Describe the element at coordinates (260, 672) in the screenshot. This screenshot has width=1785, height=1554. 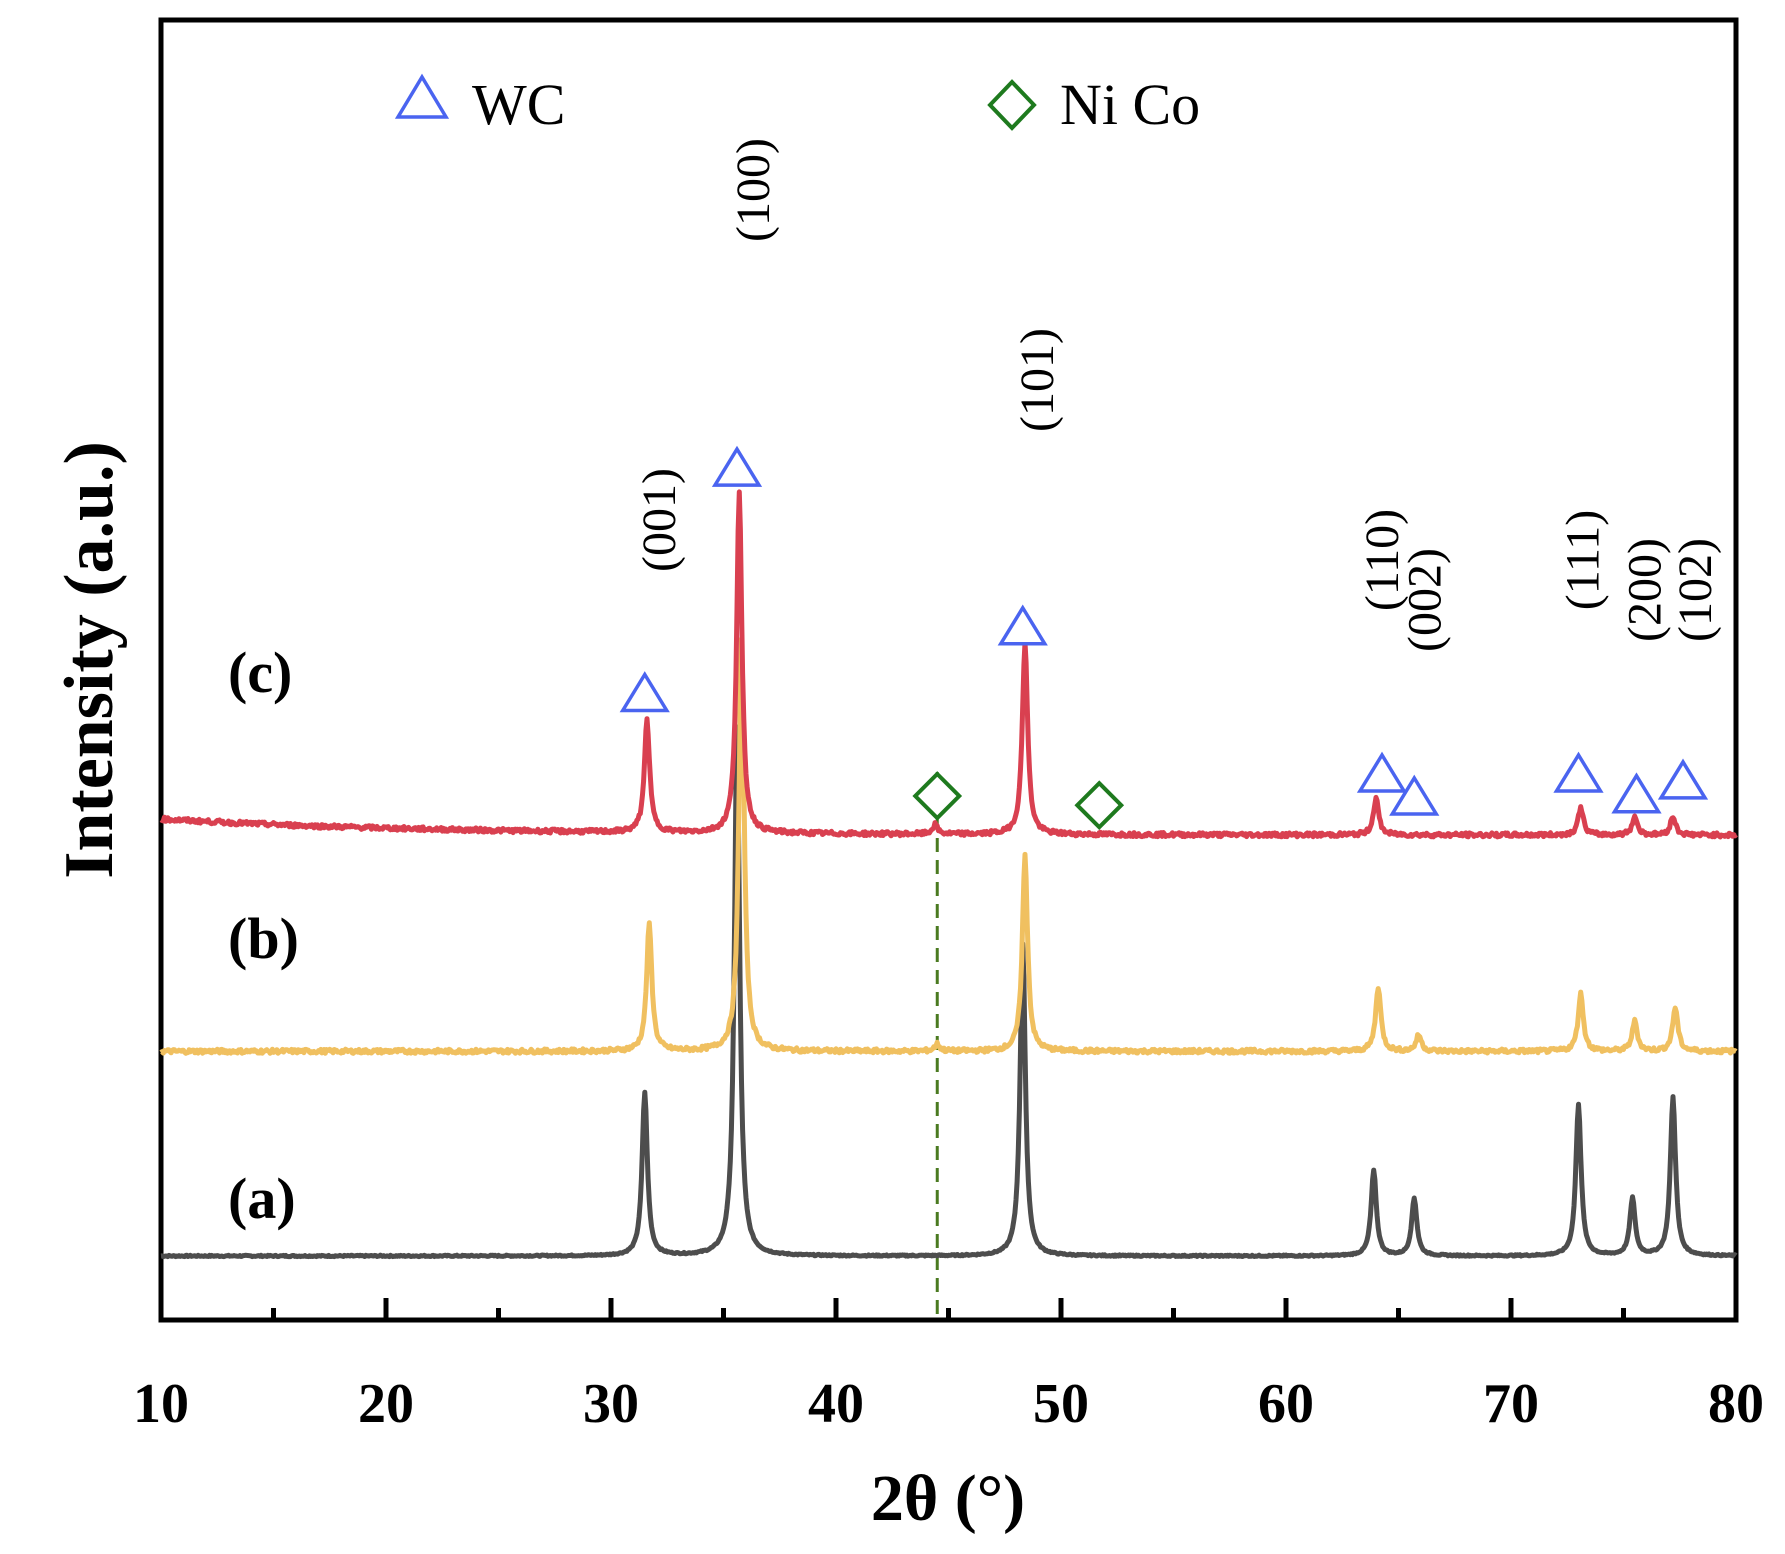
I see `series-label-c: (c)` at that location.